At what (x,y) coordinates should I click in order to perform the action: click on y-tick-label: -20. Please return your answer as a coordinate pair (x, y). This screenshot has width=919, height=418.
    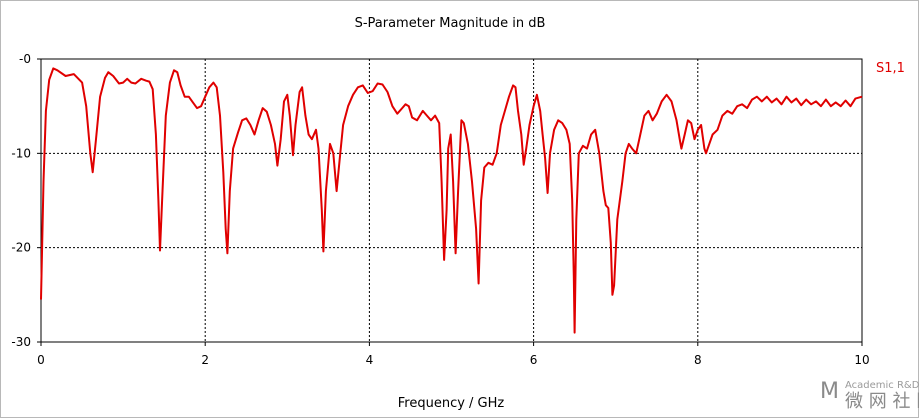
    Looking at the image, I should click on (21, 248).